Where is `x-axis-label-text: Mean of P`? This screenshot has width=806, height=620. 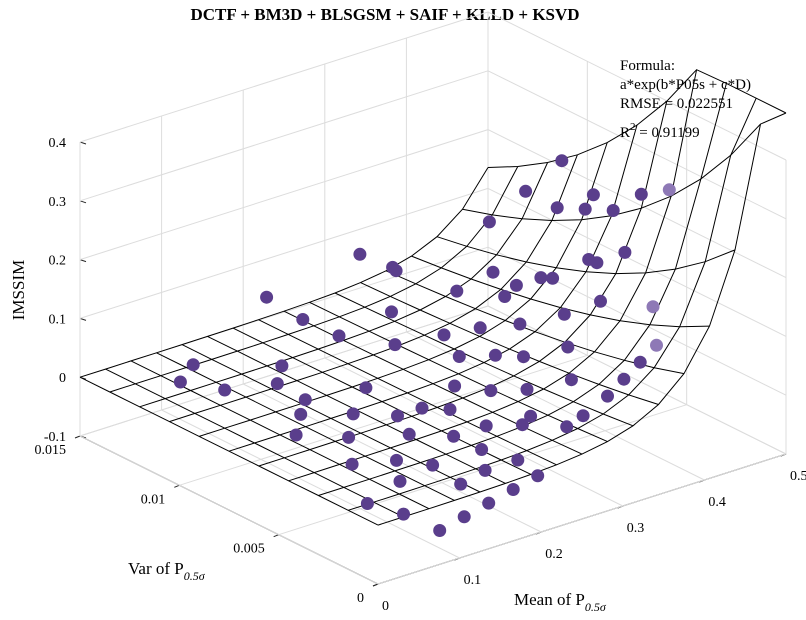 x-axis-label-text: Mean of P is located at coordinates (549, 599).